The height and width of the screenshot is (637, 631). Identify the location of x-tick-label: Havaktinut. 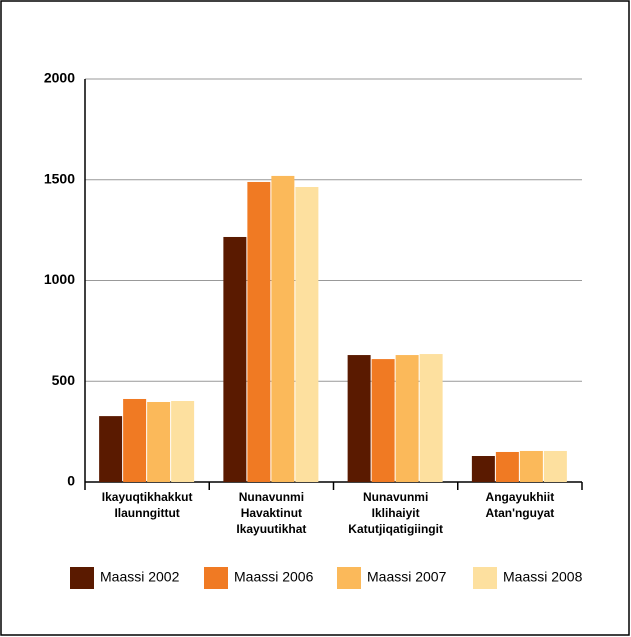
(271, 513).